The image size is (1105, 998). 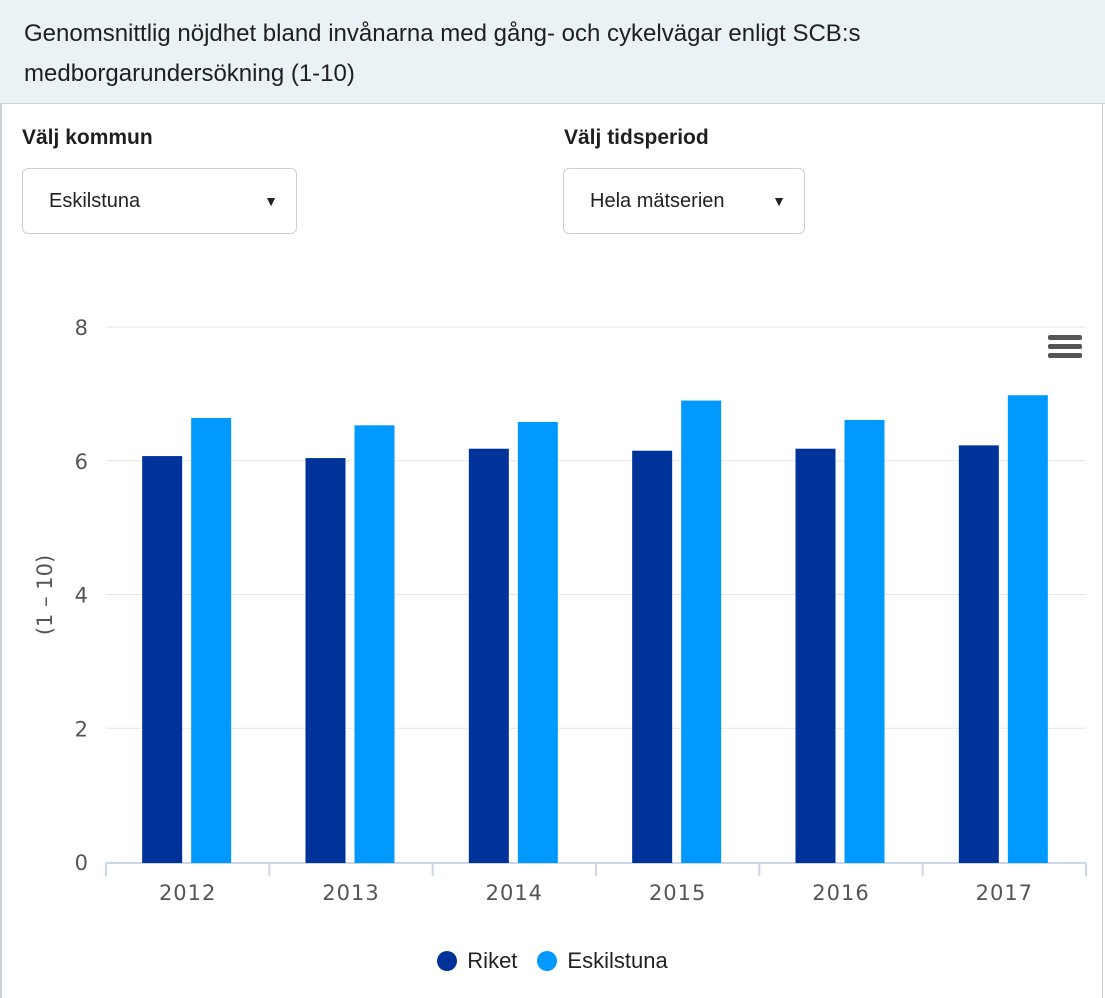 I want to click on bar-riket-2015, so click(x=652, y=656).